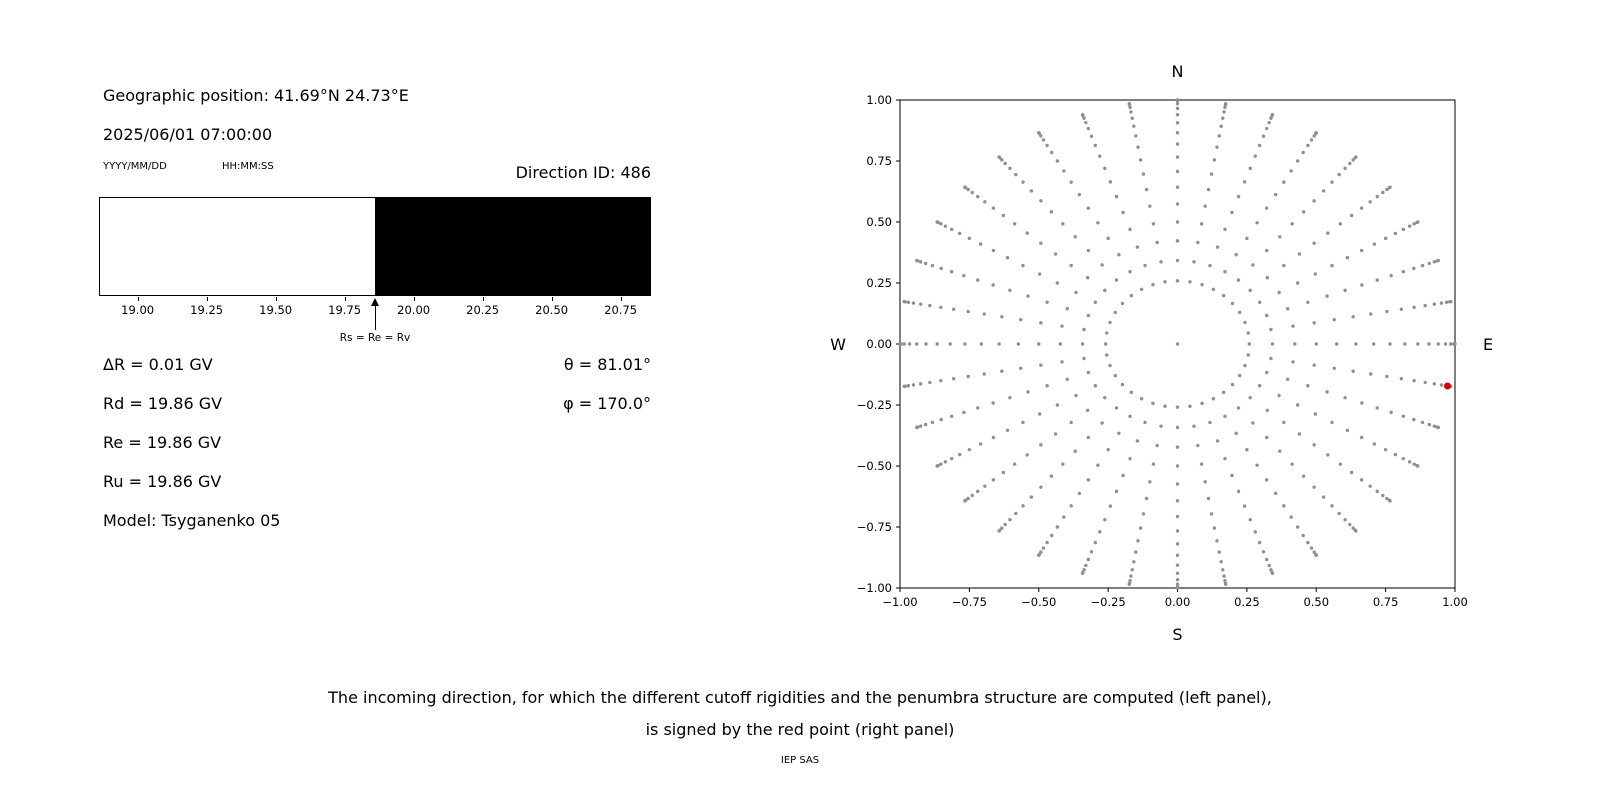 This screenshot has height=800, width=1600. I want to click on y-tick-label: 1.00, so click(879, 100).